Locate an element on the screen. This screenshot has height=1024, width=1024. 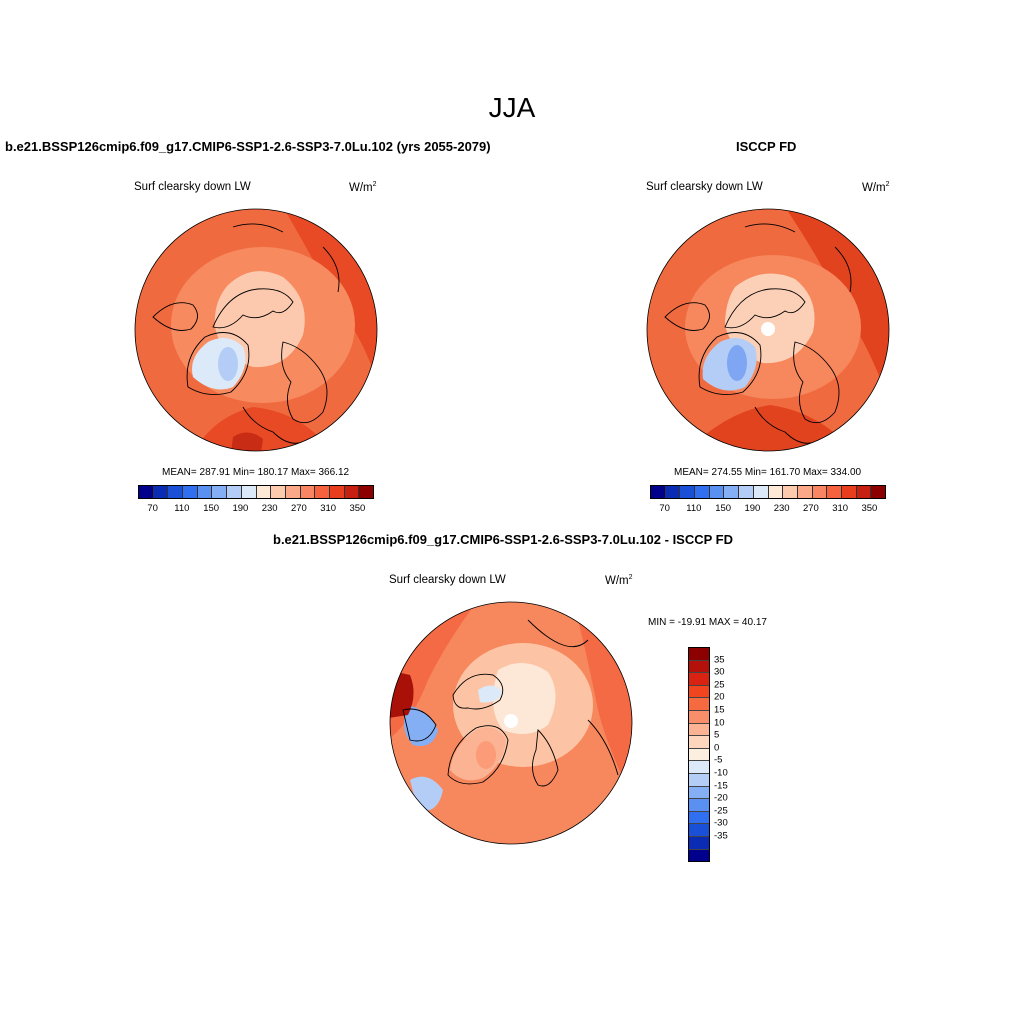
map-d-arctic is located at coordinates (524, 698).